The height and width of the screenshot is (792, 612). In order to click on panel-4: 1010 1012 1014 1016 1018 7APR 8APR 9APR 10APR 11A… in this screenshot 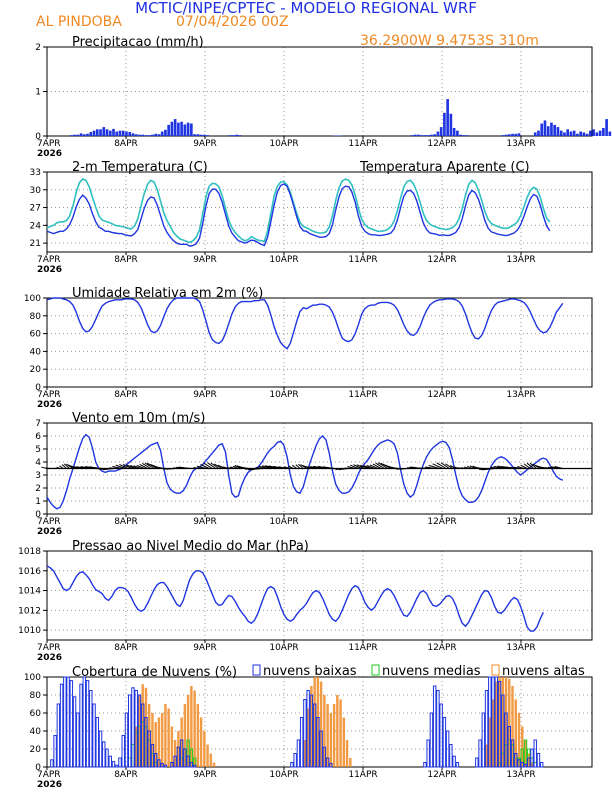, I will do `click(305, 601)`.